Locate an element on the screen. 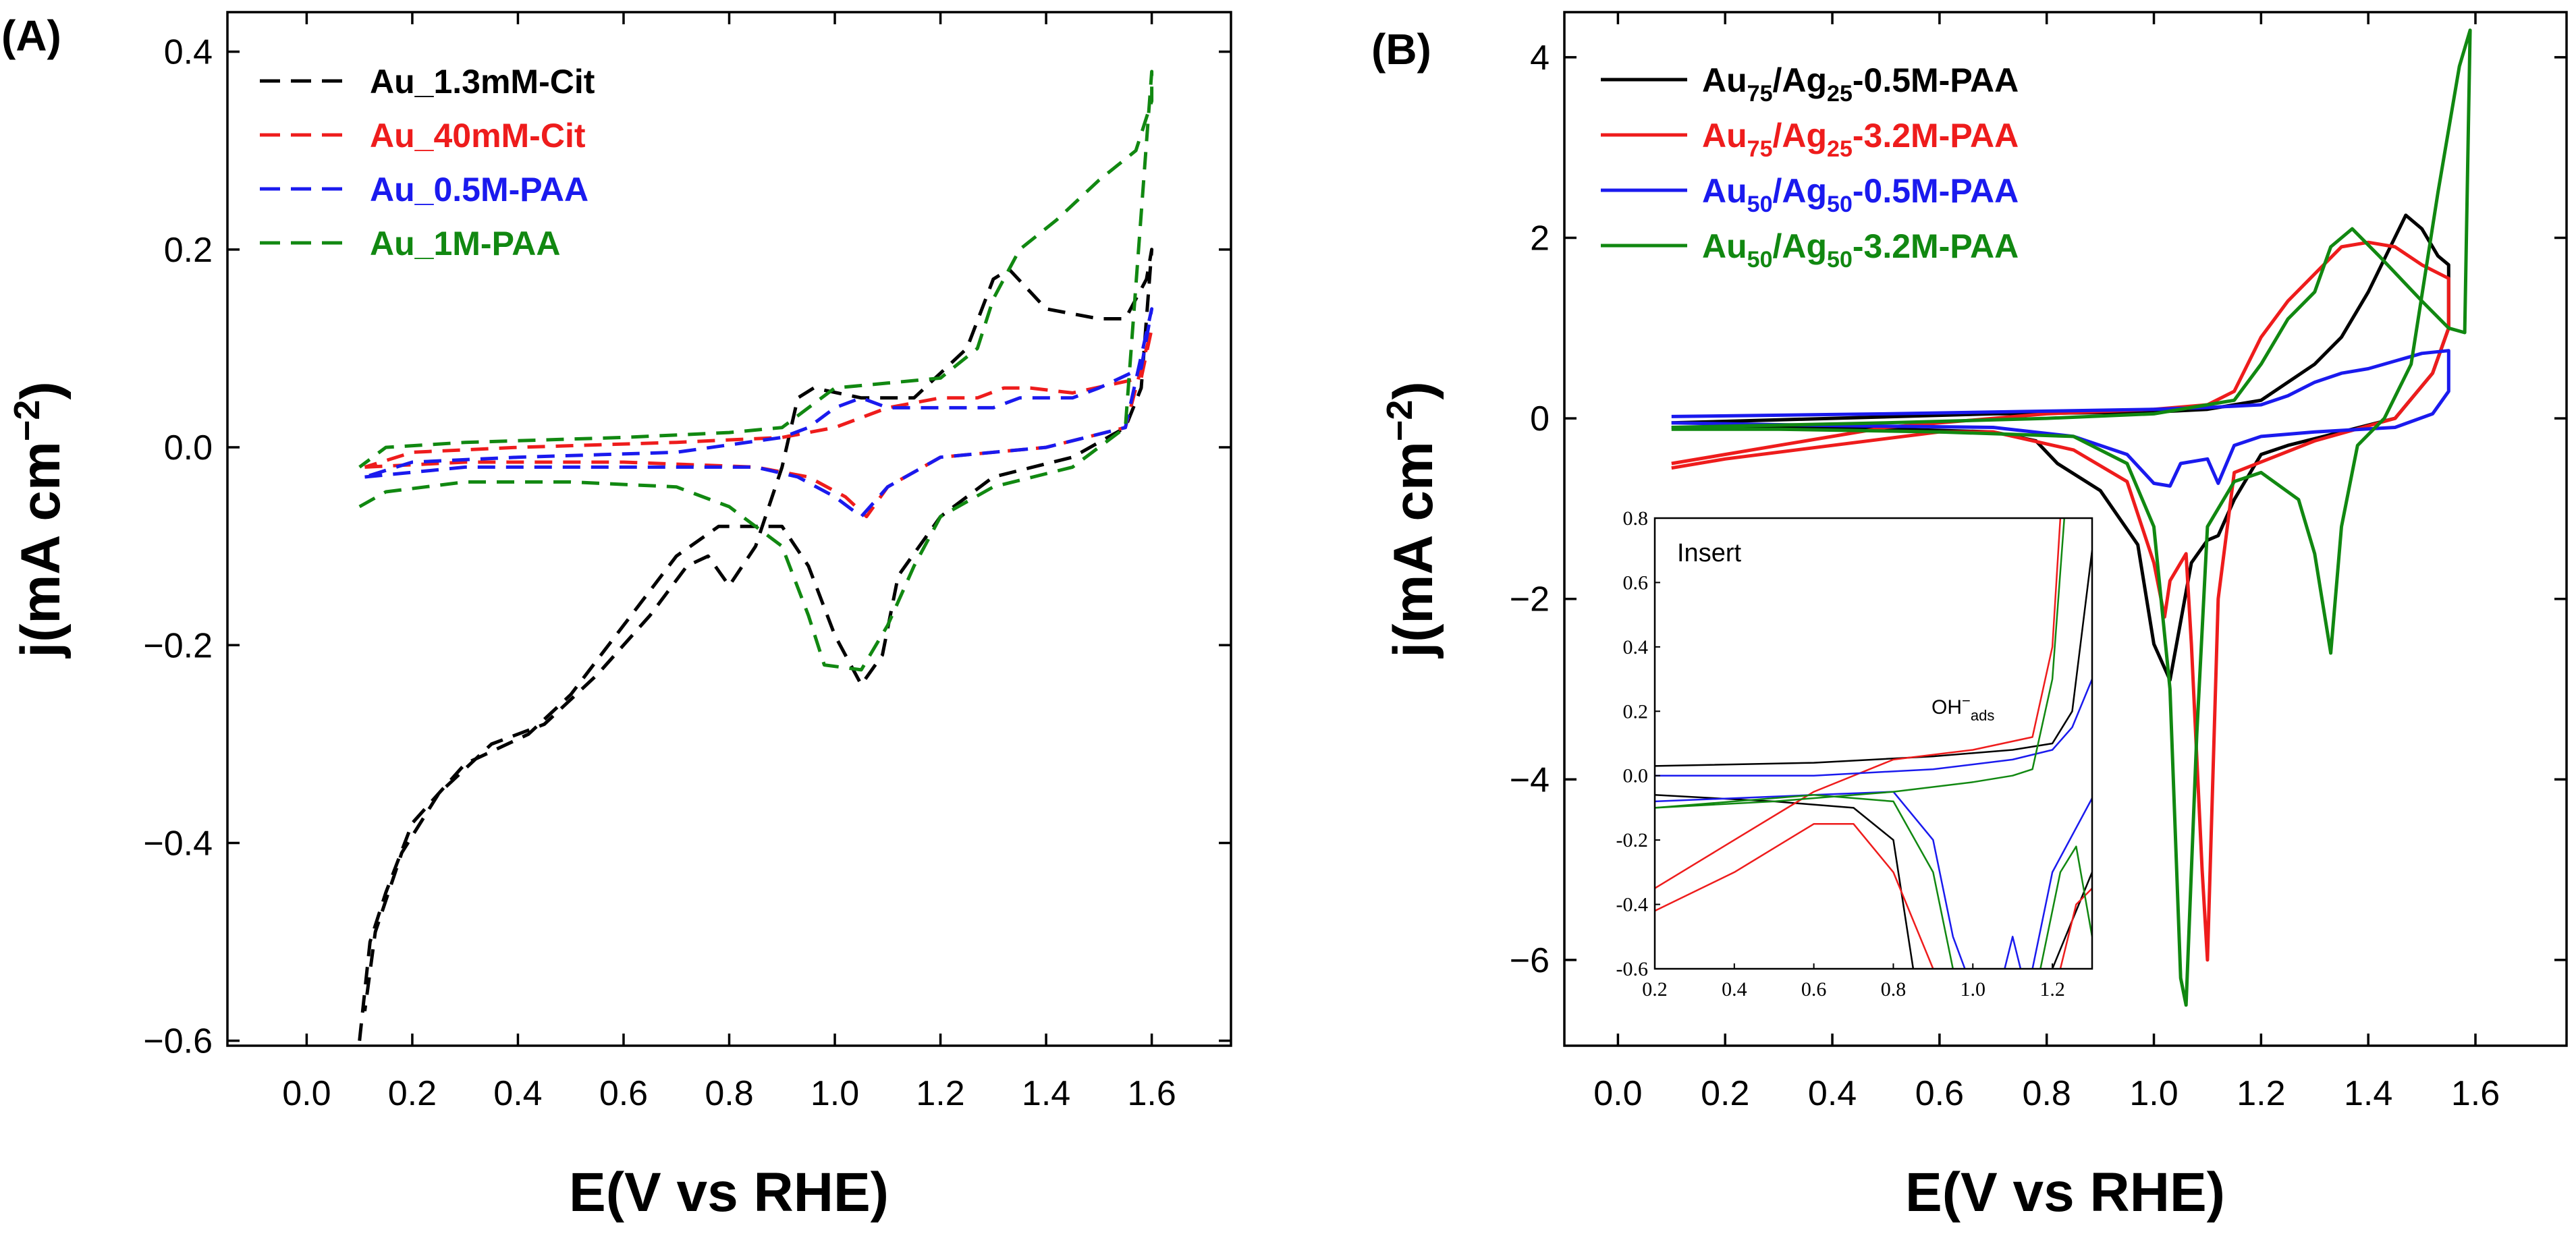 The image size is (2576, 1240). y-tick-label: −0.2 is located at coordinates (178, 645).